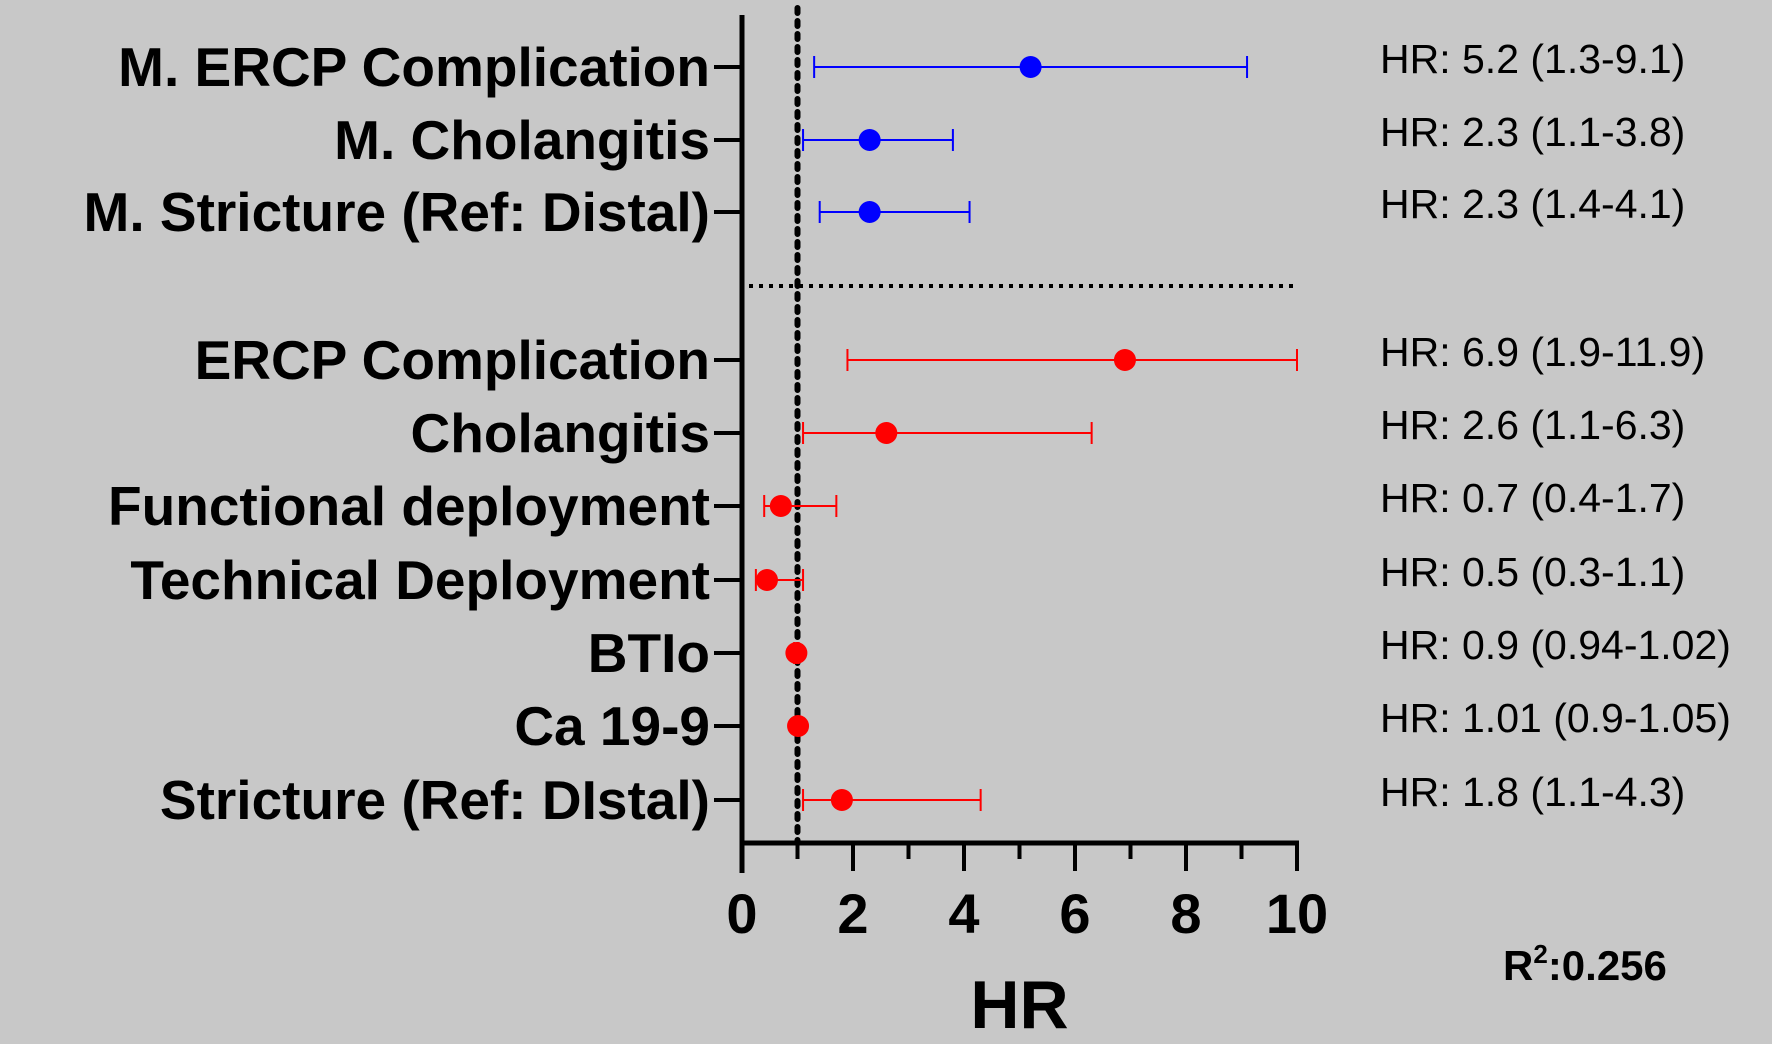  I want to click on forest-row: M. ERCP Complication HR: 5.2 (1.3-9.1), so click(901, 67).